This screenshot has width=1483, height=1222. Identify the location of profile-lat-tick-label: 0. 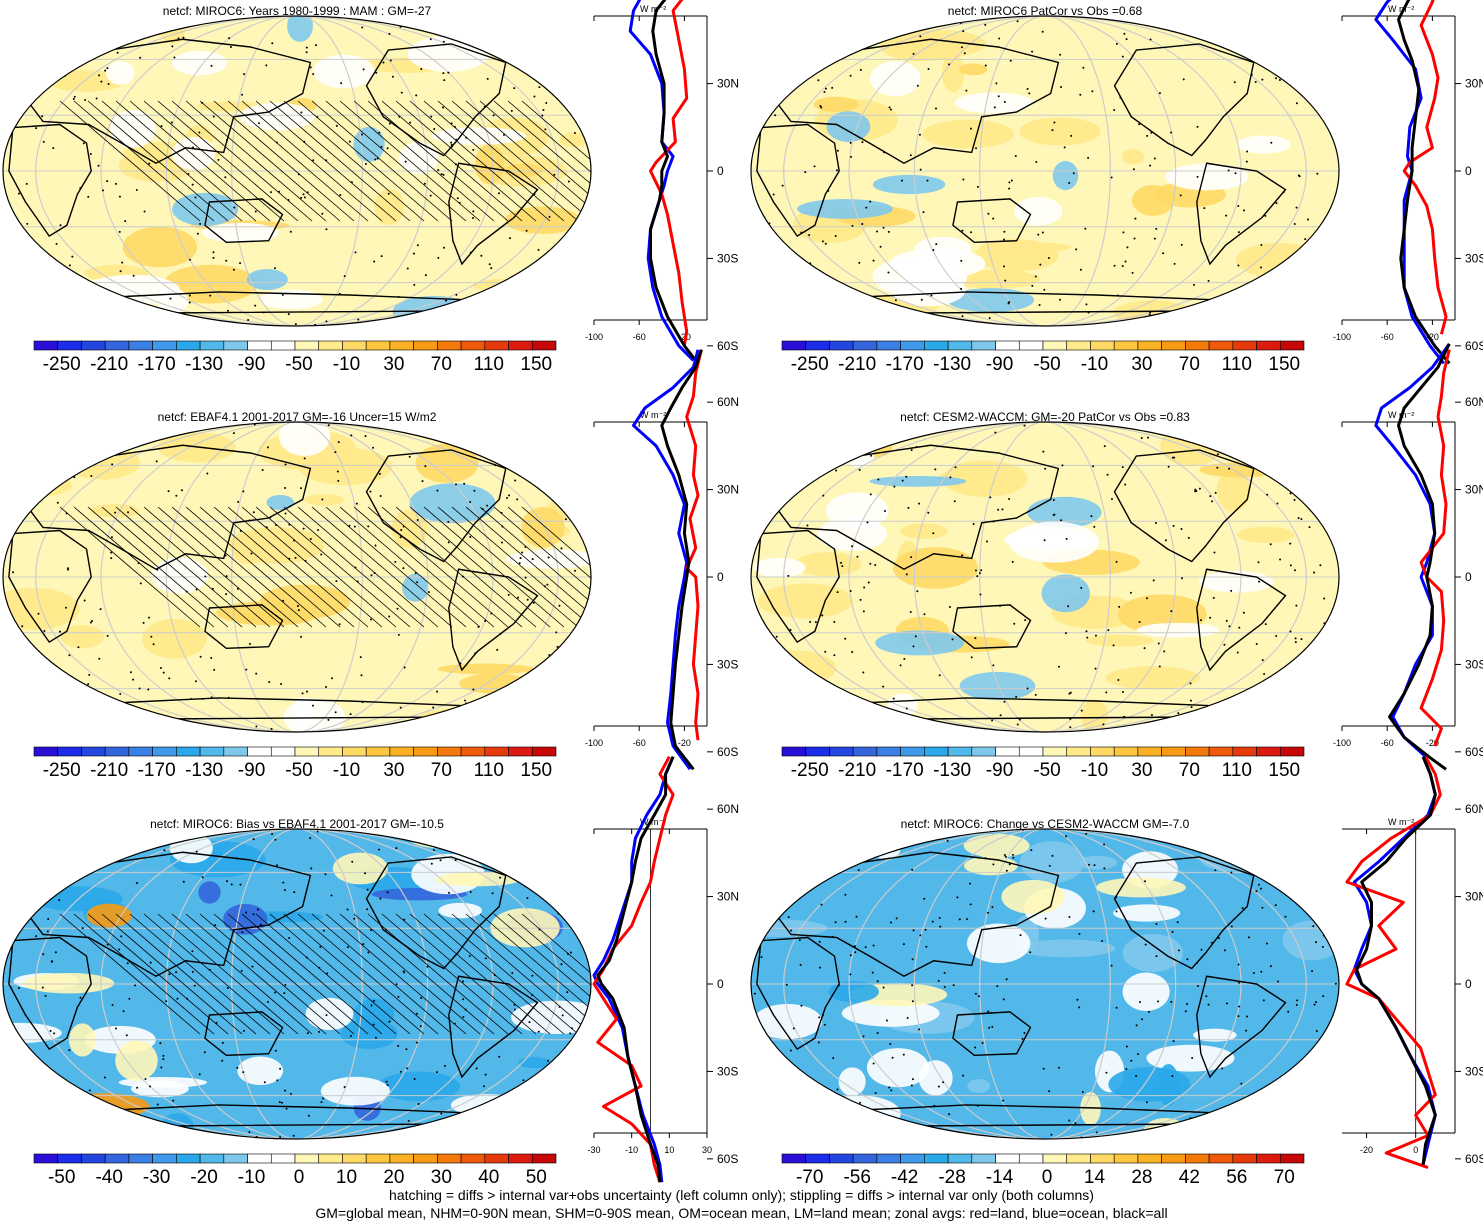
(720, 984).